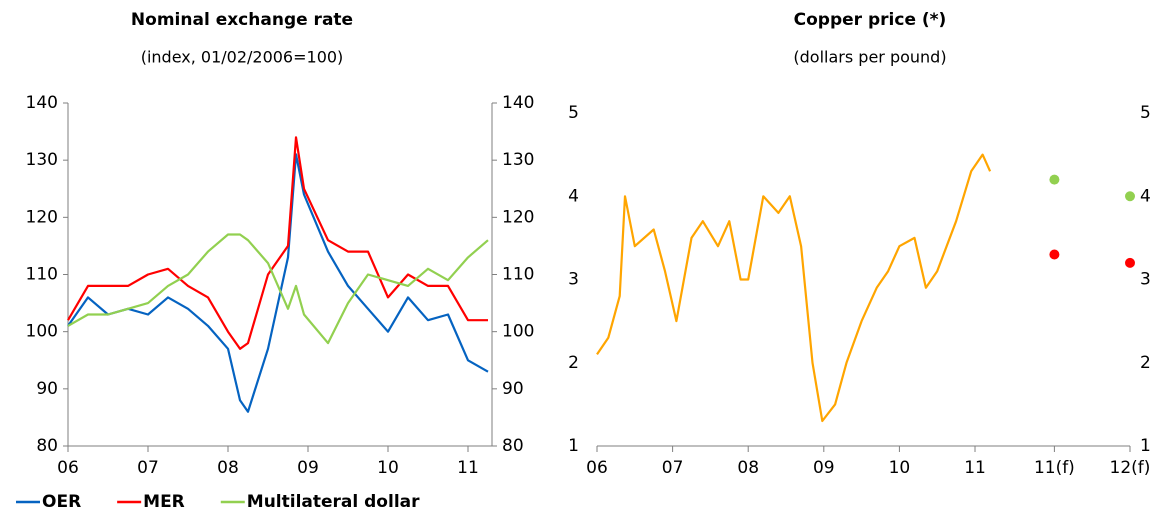 The image size is (1164, 516). Describe the element at coordinates (42, 332) in the screenshot. I see `y-tick-label: 100` at that location.